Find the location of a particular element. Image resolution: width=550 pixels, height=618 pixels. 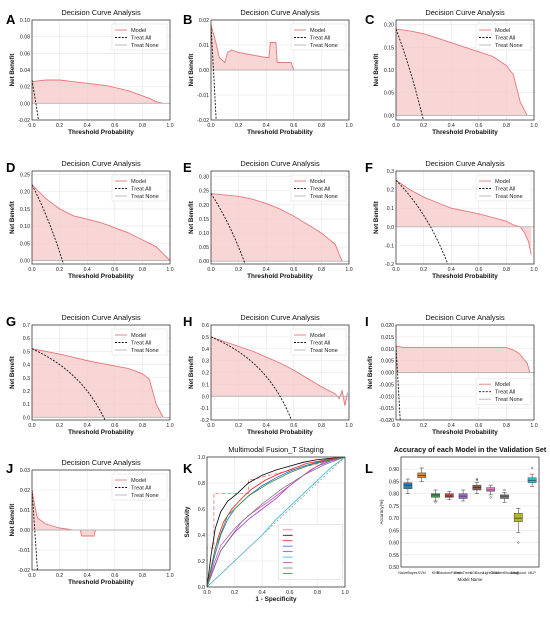

y-tick-label: 0.1 is located at coordinates (390, 209).